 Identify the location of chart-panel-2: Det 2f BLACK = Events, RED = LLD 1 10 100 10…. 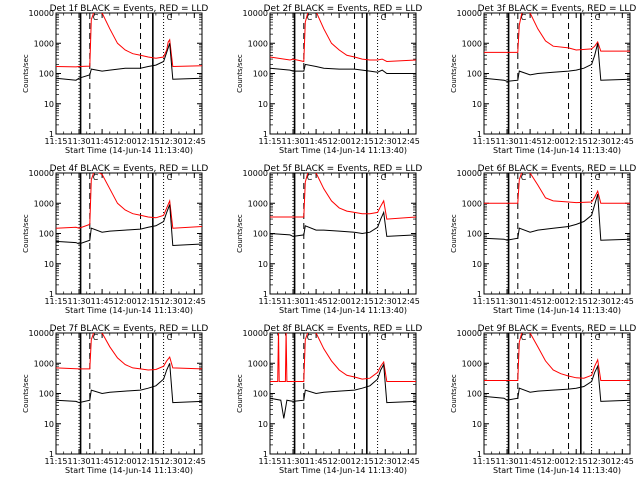
(329, 79).